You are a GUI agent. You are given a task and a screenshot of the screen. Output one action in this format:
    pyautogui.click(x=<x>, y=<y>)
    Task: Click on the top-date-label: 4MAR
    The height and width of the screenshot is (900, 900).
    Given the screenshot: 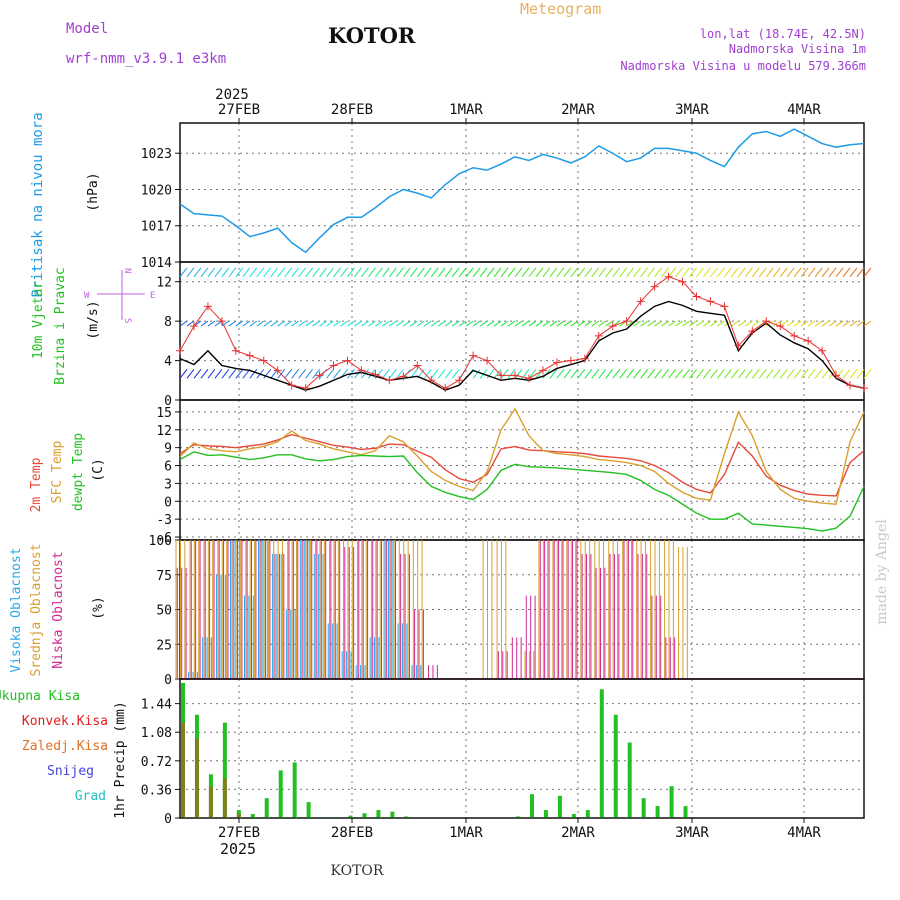 What is the action you would take?
    pyautogui.click(x=804, y=110)
    